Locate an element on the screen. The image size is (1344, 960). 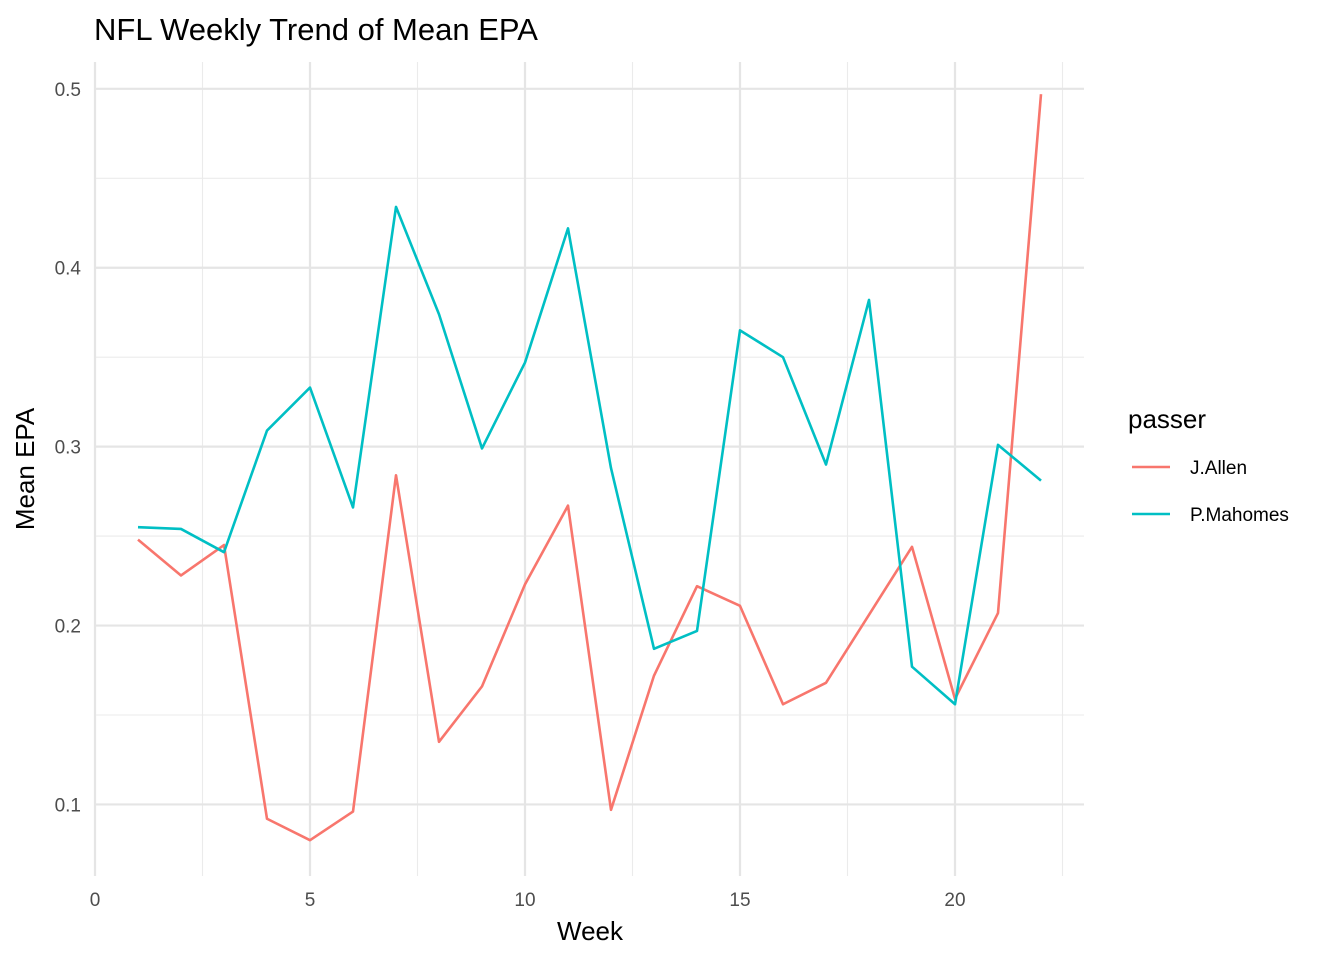
y-tick-label: 0.3 is located at coordinates (68, 448).